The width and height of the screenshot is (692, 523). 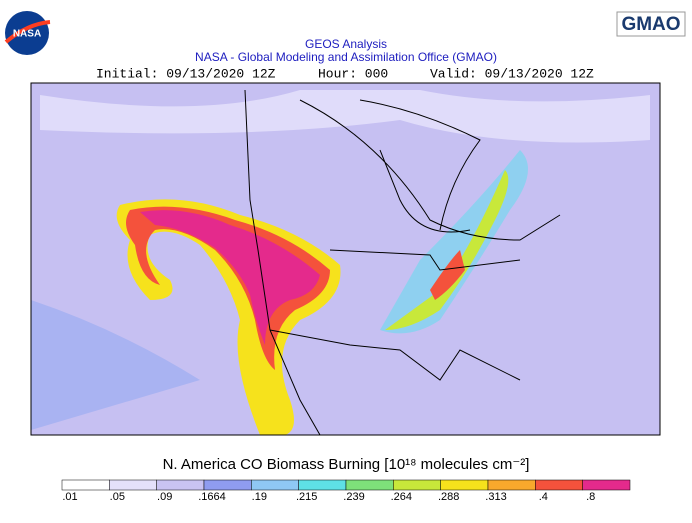 I want to click on colorbar-label: .01, so click(x=69, y=497).